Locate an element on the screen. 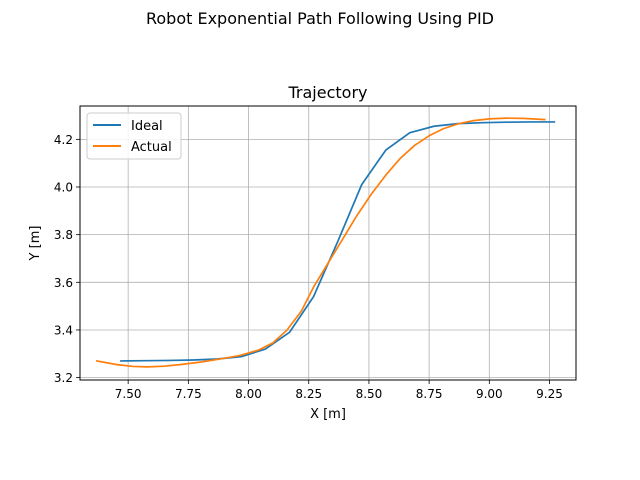 The width and height of the screenshot is (640, 480). y-tick-label: 3.8 is located at coordinates (63, 235).